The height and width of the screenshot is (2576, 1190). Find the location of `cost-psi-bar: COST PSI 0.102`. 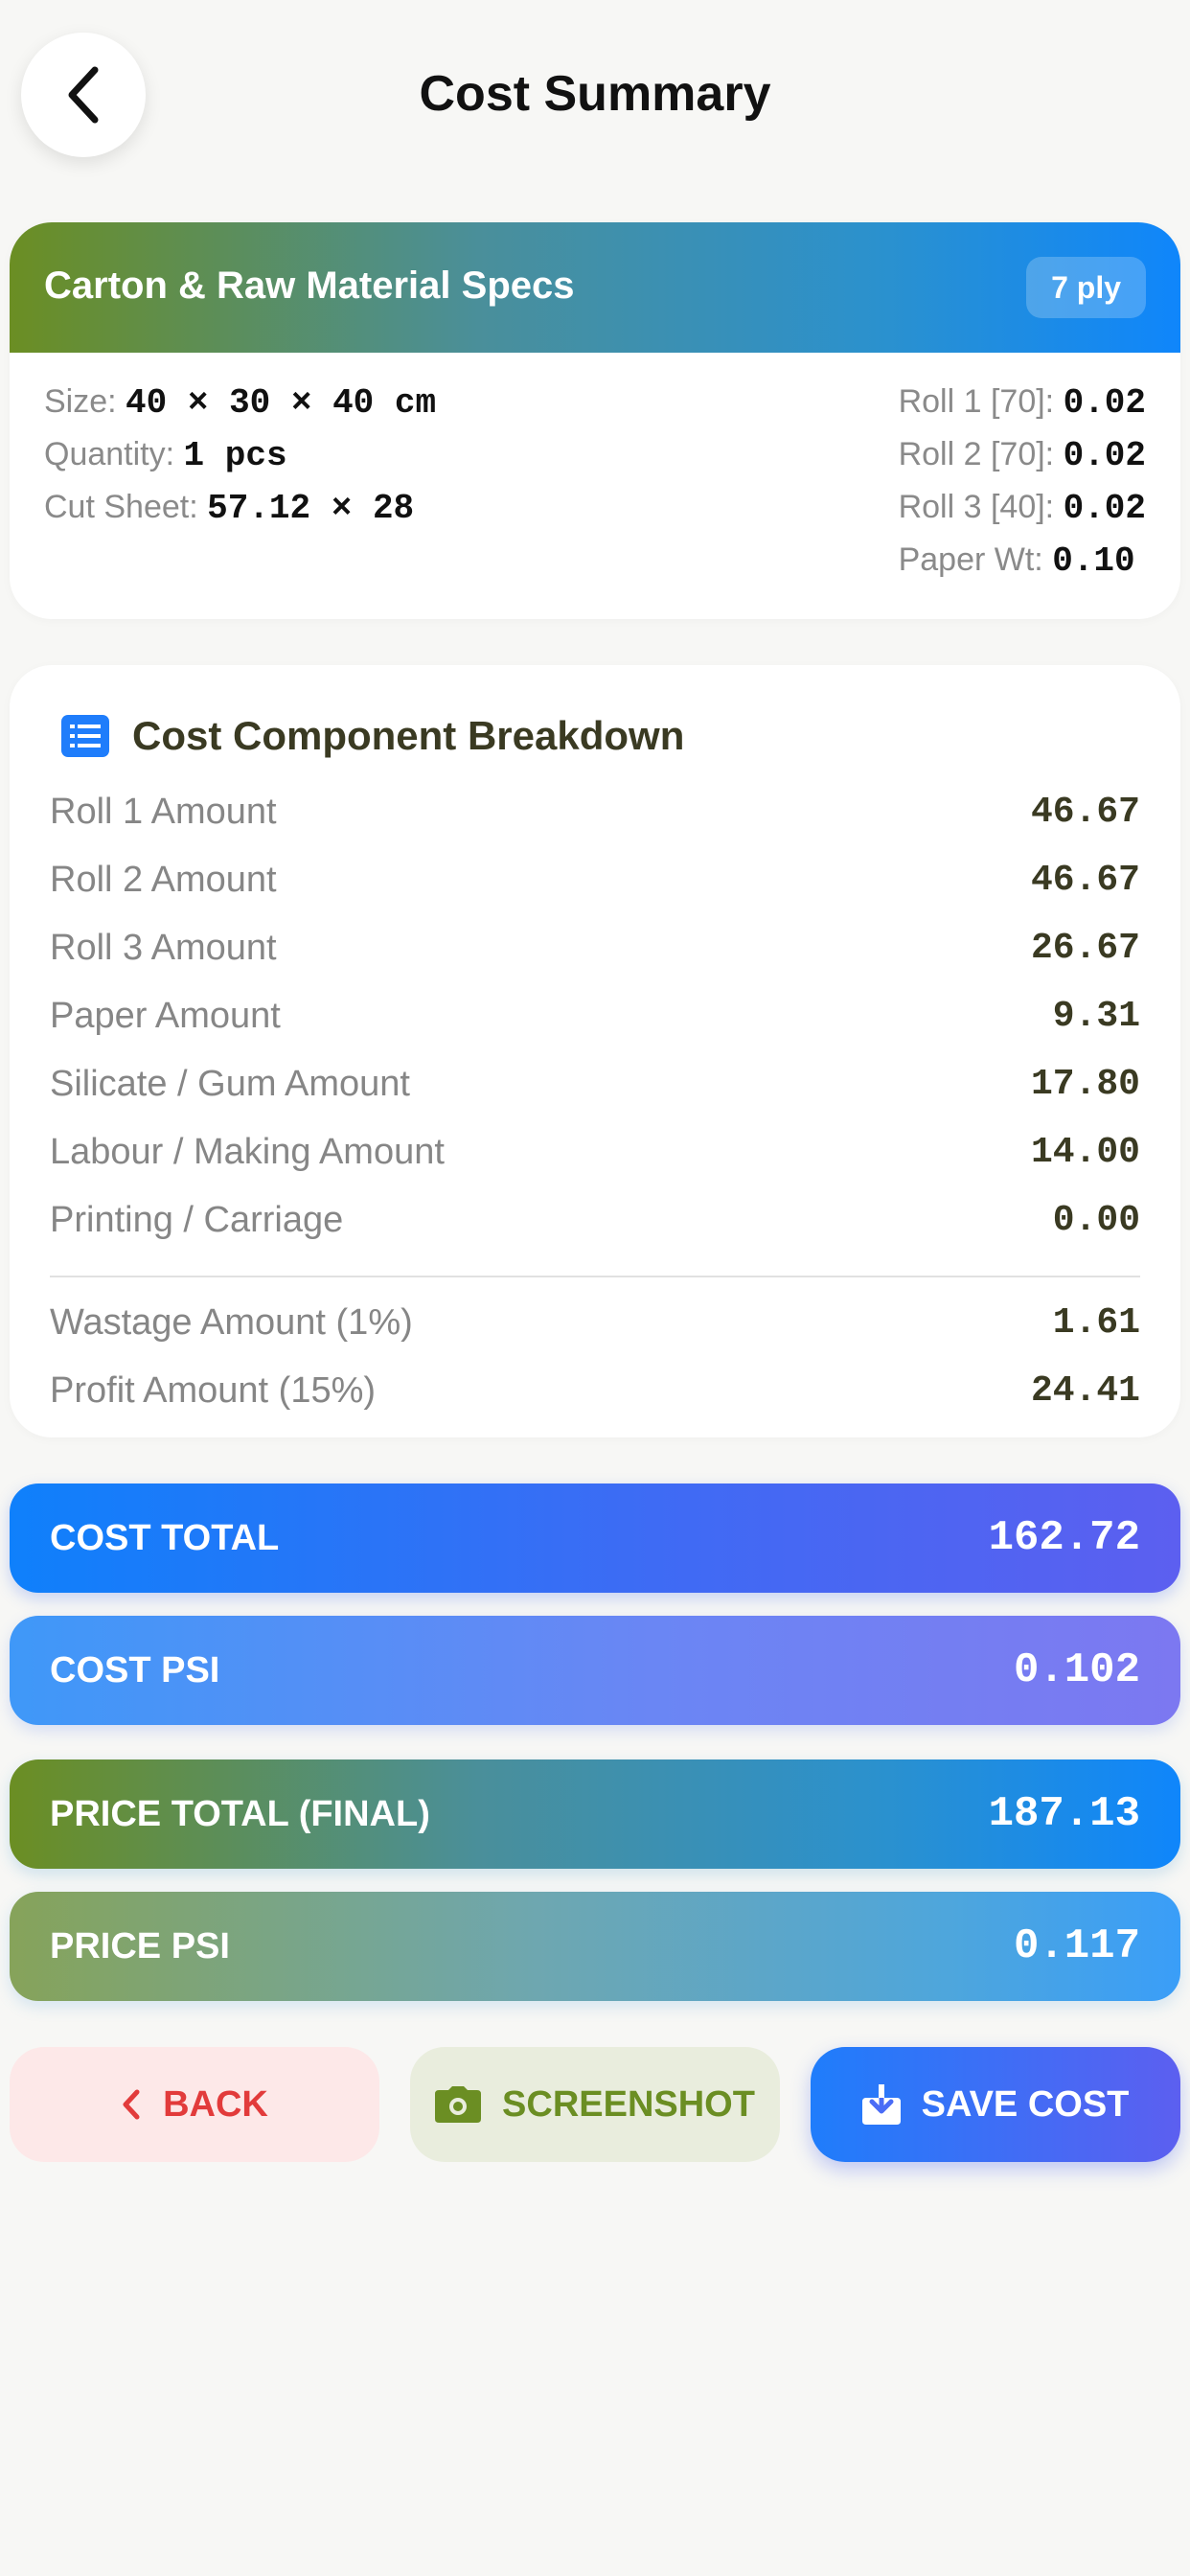

cost-psi-bar: COST PSI 0.102 is located at coordinates (595, 1670).